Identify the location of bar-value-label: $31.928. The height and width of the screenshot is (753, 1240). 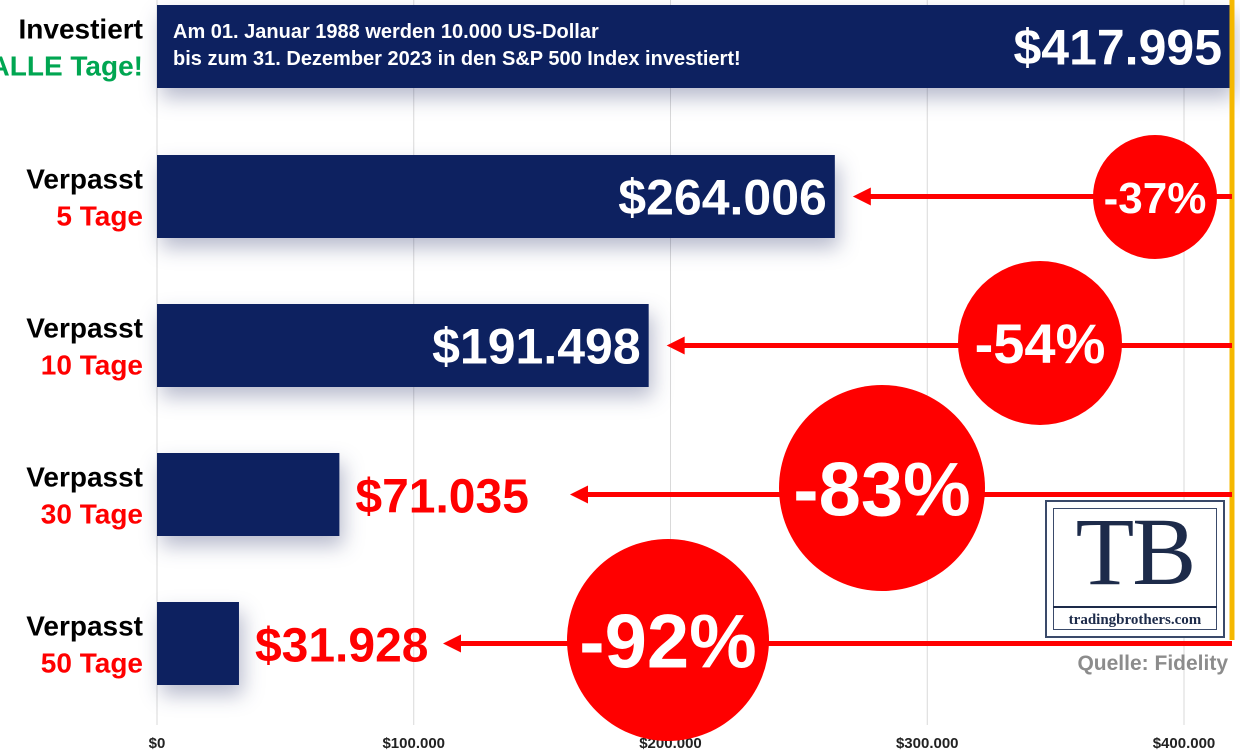
(342, 646).